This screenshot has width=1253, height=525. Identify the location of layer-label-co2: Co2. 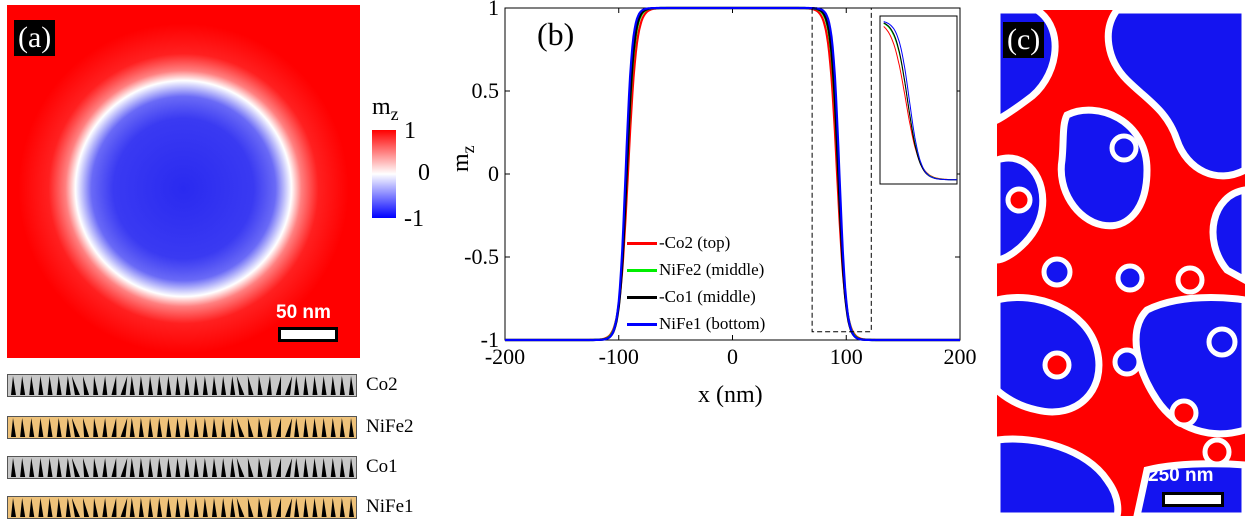
(382, 384).